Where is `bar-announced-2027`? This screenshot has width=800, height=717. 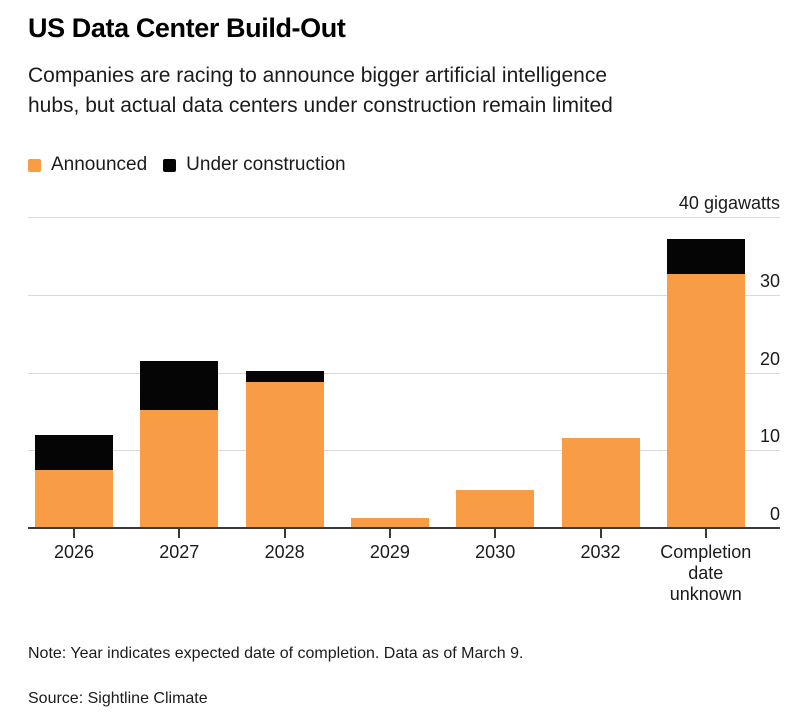
bar-announced-2027 is located at coordinates (179, 468).